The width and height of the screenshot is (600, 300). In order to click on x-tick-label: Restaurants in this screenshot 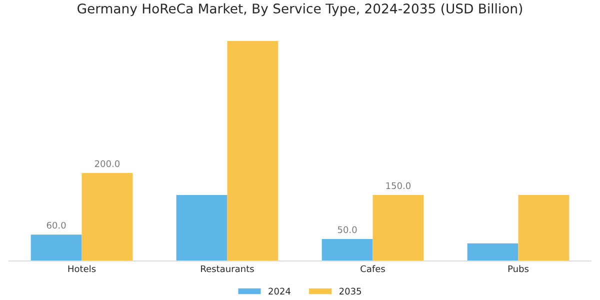, I will do `click(227, 268)`.